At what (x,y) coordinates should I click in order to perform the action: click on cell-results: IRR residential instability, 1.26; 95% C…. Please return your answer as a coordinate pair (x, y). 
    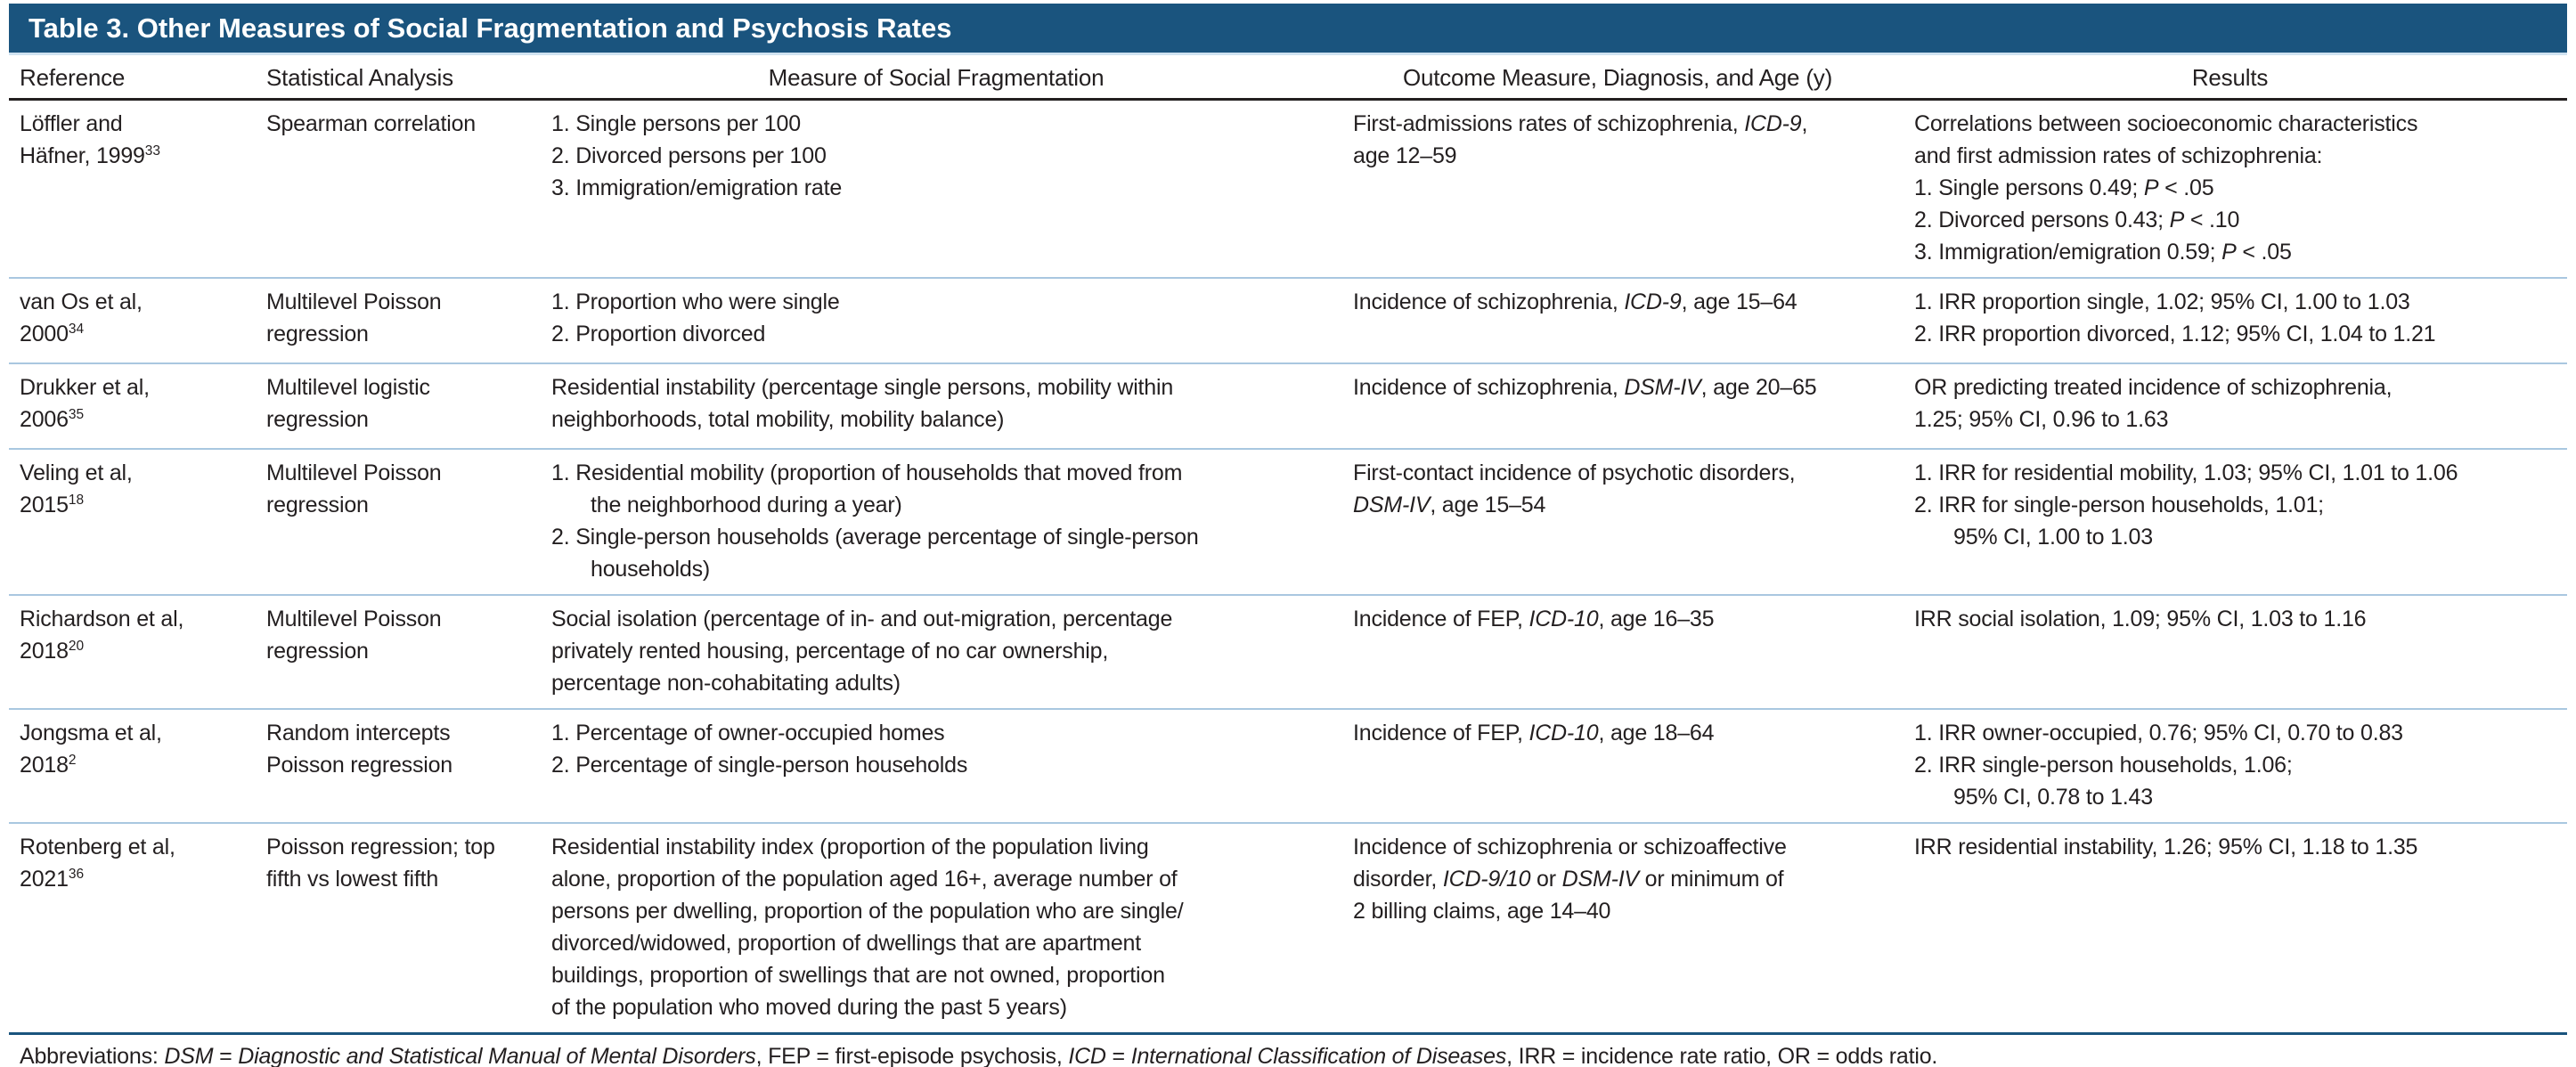
    Looking at the image, I should click on (2235, 927).